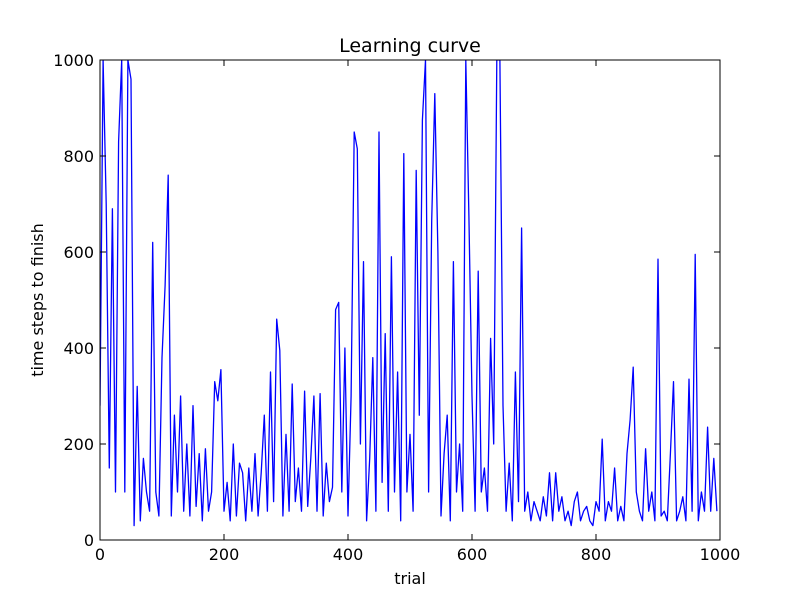 This screenshot has height=600, width=800. I want to click on chart-title: Learning curve, so click(410, 46).